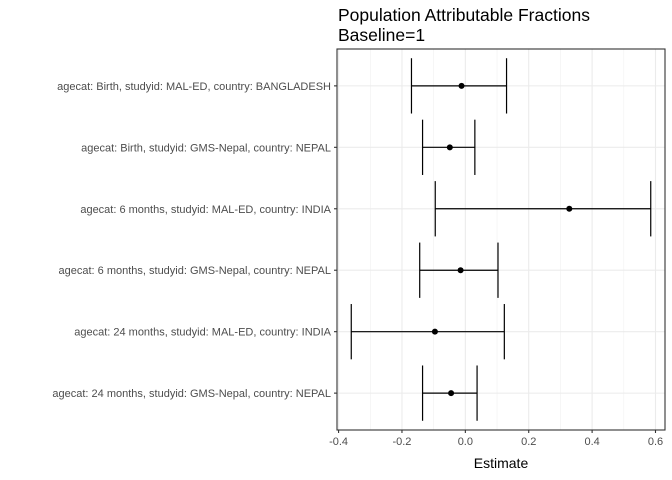  Describe the element at coordinates (401, 442) in the screenshot. I see `x-tick-label: -0.2` at that location.